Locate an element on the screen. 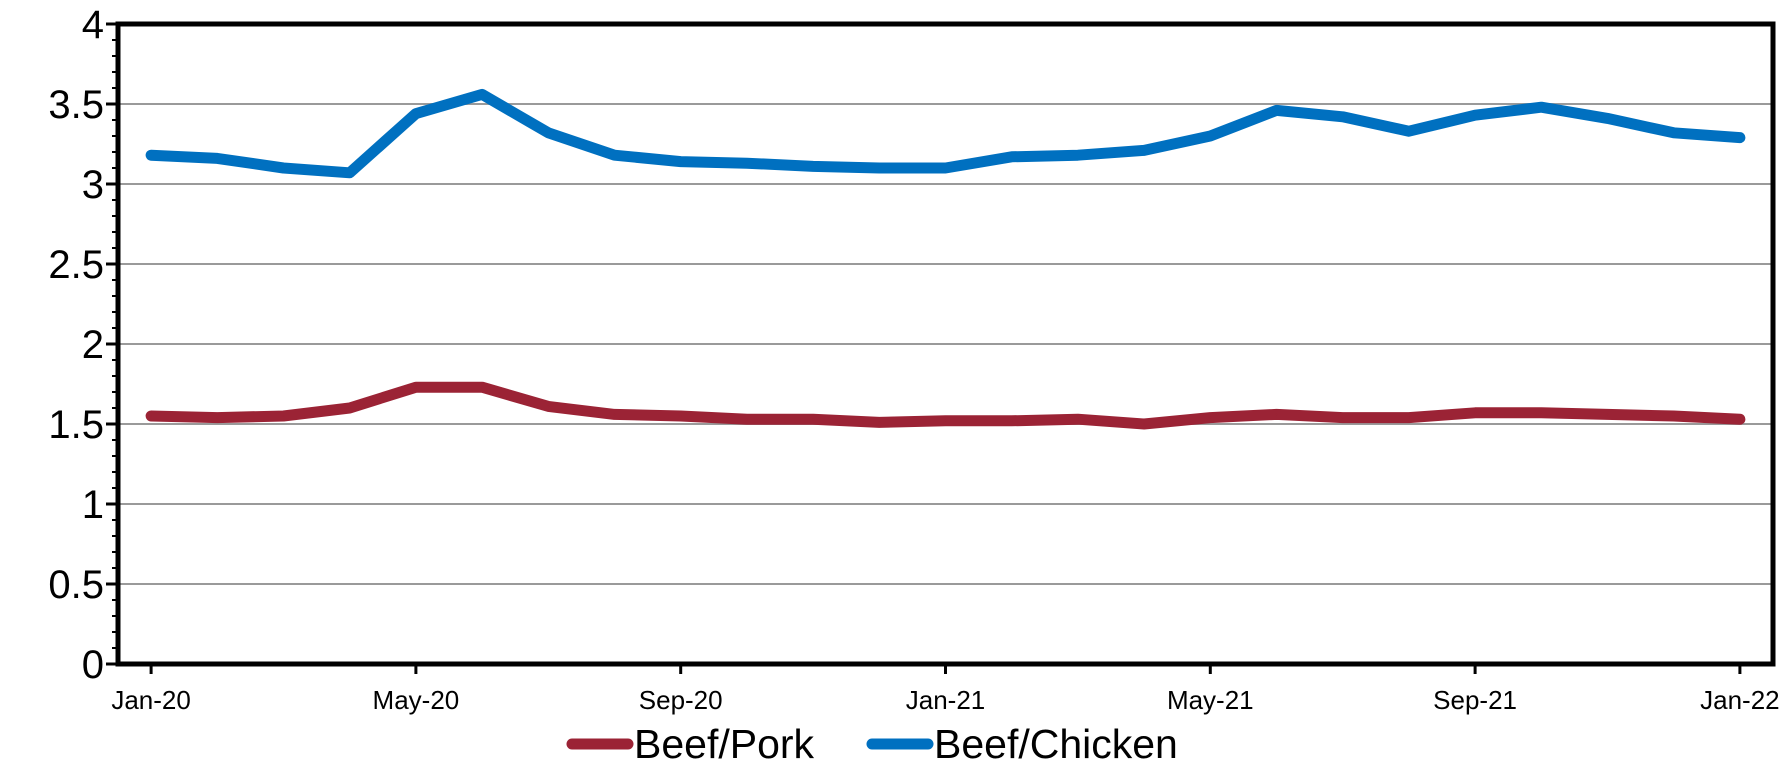 The image size is (1785, 780). y-tick-label: 3 is located at coordinates (93, 185).